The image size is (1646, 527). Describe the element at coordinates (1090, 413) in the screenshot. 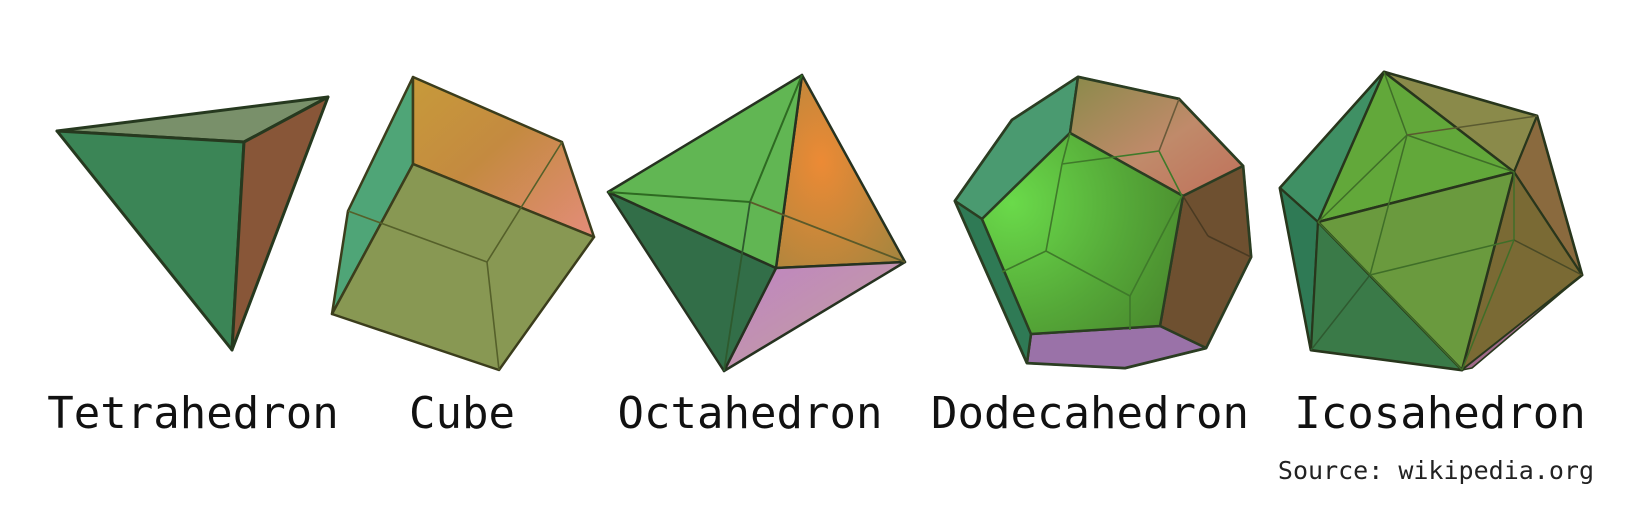

I see `label-dodecahedron: Dodecahedron` at that location.